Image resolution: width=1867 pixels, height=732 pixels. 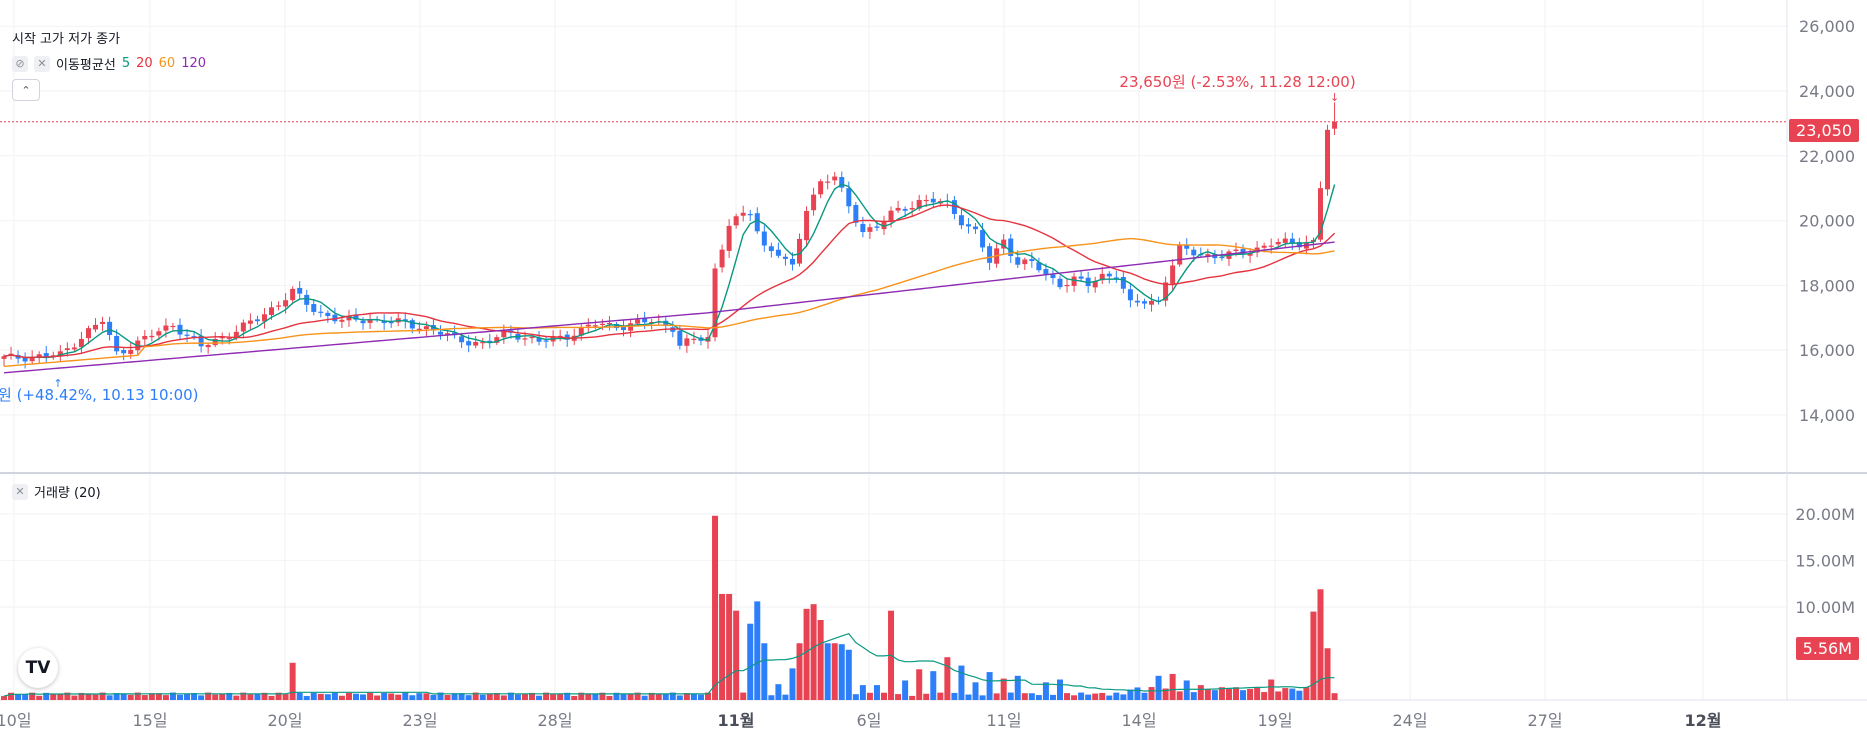 I want to click on collapse-legend-button: ⌃, so click(x=26, y=90).